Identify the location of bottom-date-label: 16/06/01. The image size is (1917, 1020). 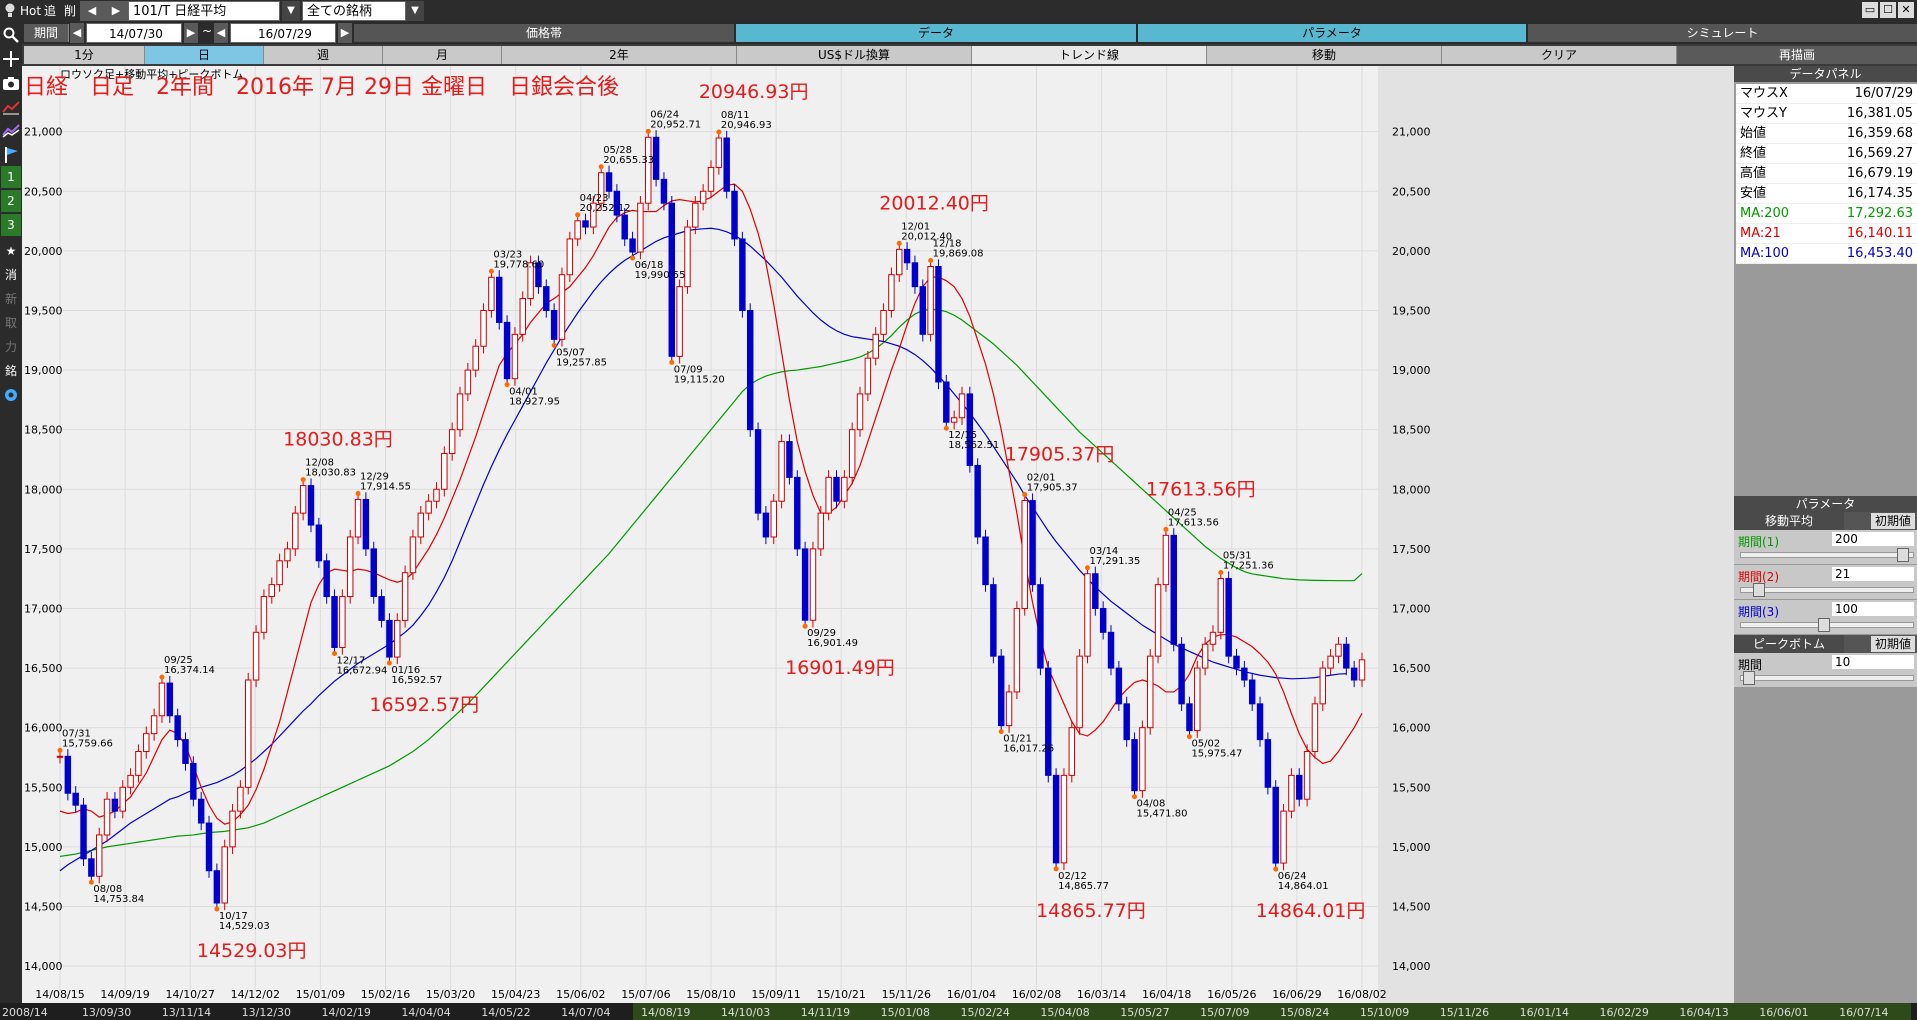
(1783, 1012).